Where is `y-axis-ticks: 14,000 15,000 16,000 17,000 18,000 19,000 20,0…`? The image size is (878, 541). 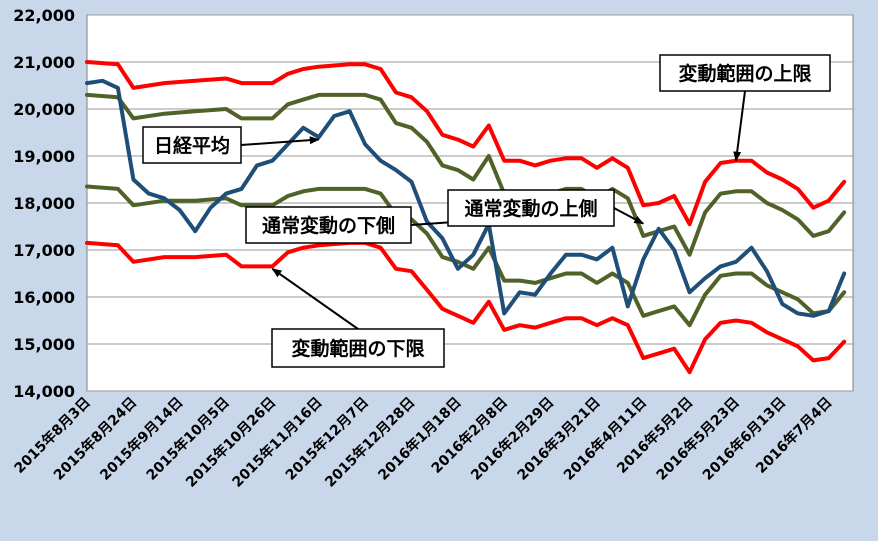
y-axis-ticks: 14,000 15,000 16,000 17,000 18,000 19,000 20,0… is located at coordinates (44, 203).